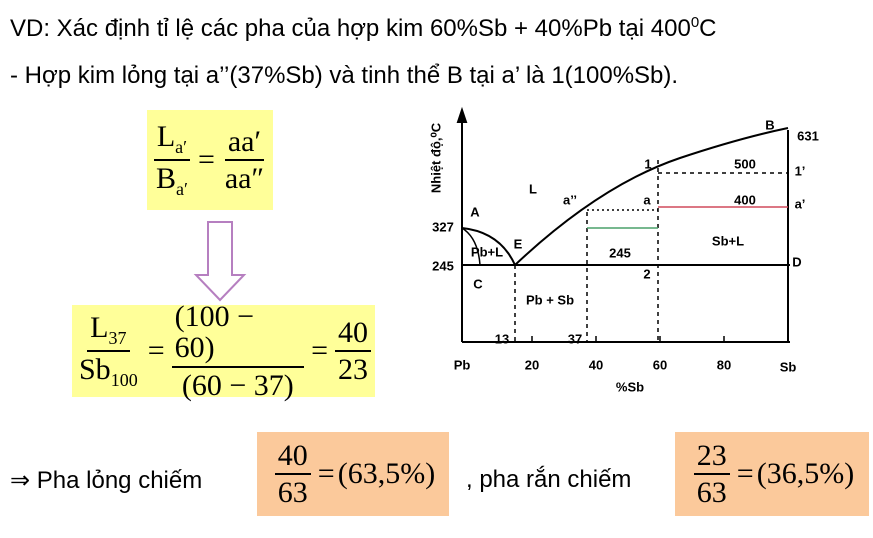 Image resolution: width=873 pixels, height=538 pixels. I want to click on x-tick-label: 20, so click(532, 364).